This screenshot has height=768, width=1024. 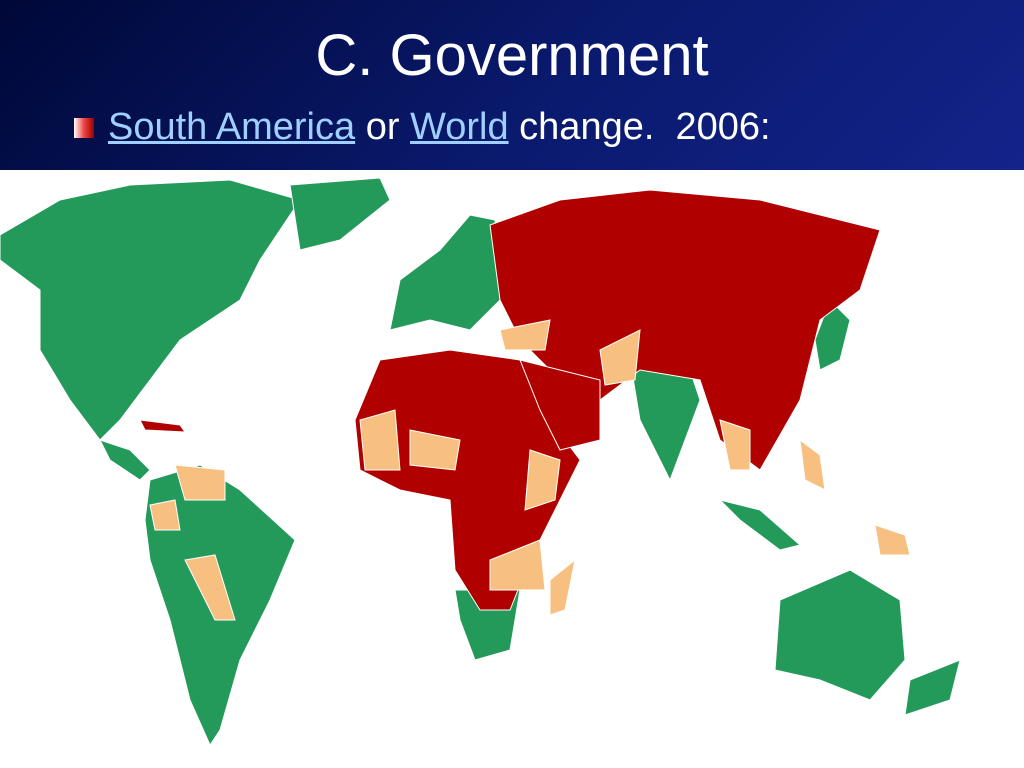 What do you see at coordinates (645, 127) in the screenshot?
I see `text: change. 2006:` at bounding box center [645, 127].